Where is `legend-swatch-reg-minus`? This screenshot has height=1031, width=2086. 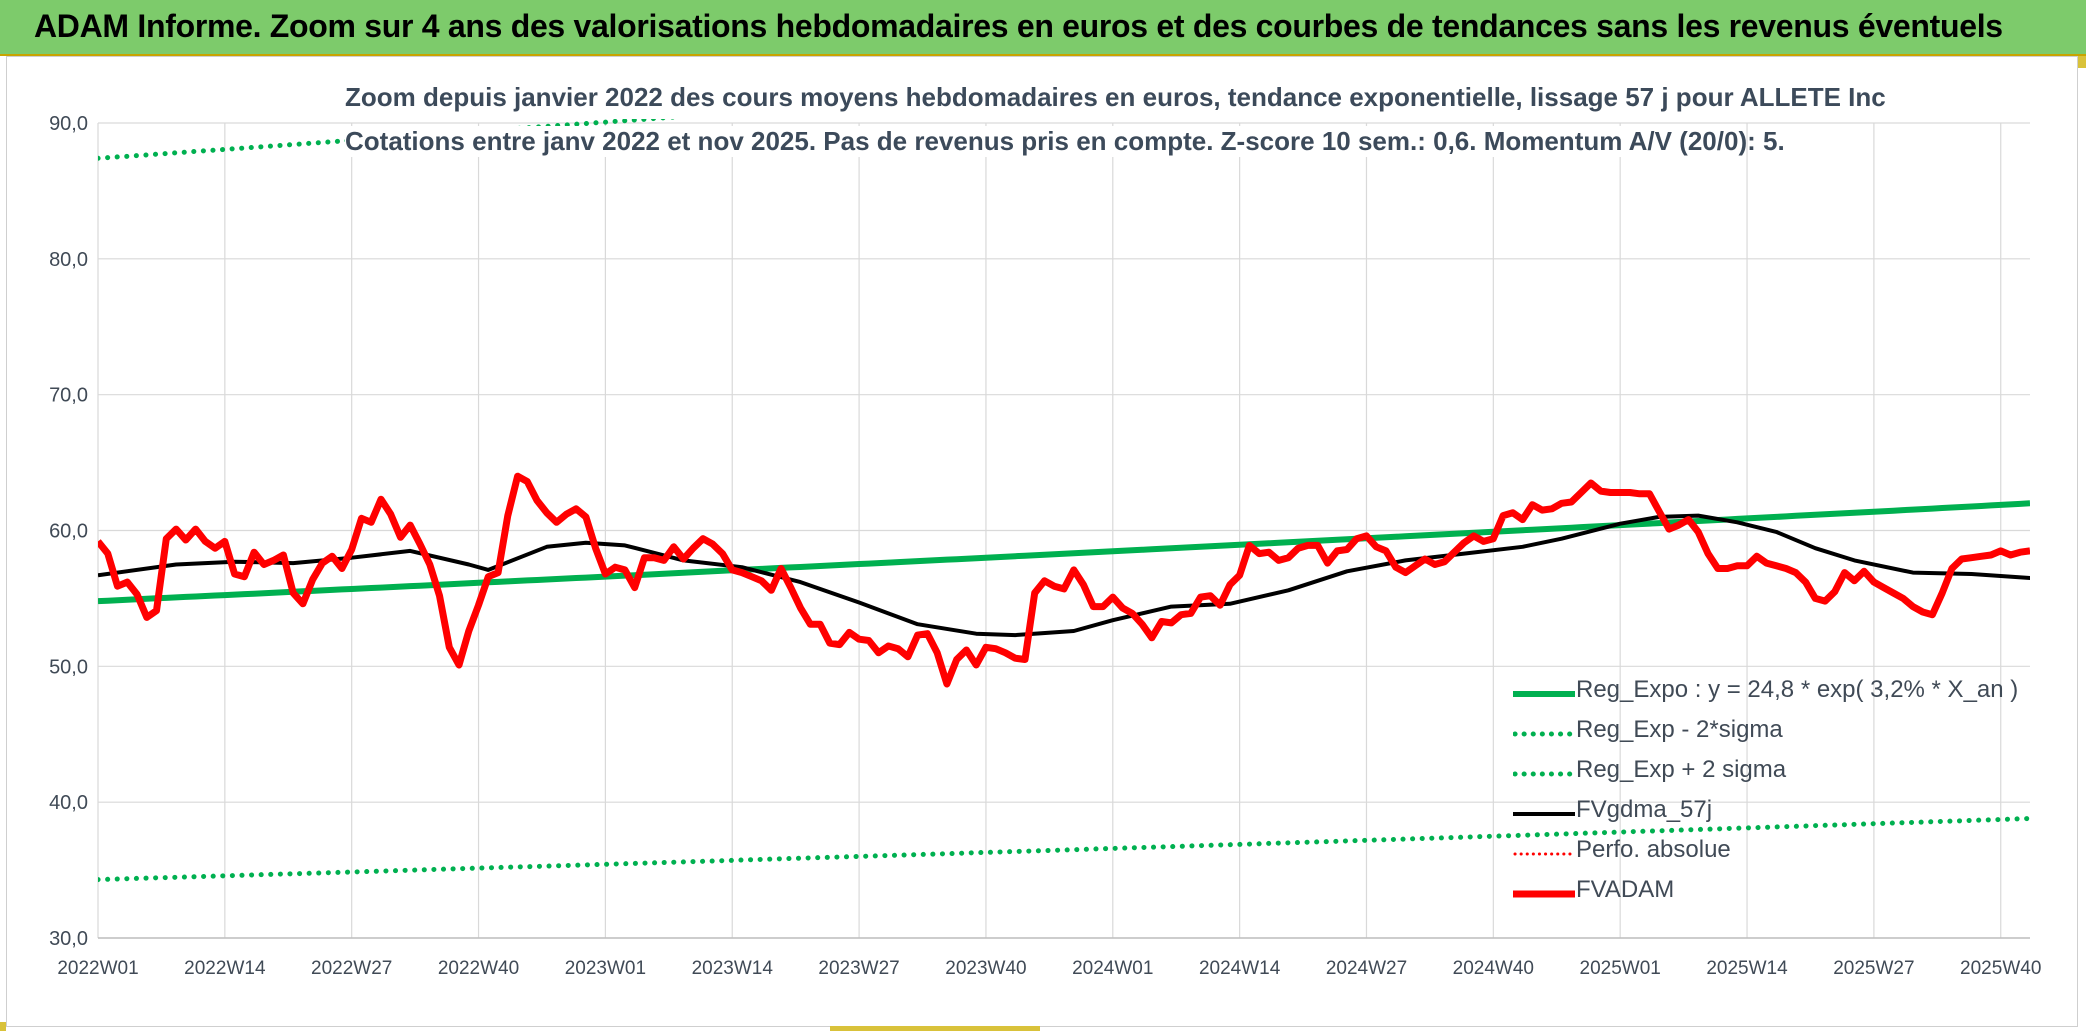
legend-swatch-reg-minus is located at coordinates (1545, 734).